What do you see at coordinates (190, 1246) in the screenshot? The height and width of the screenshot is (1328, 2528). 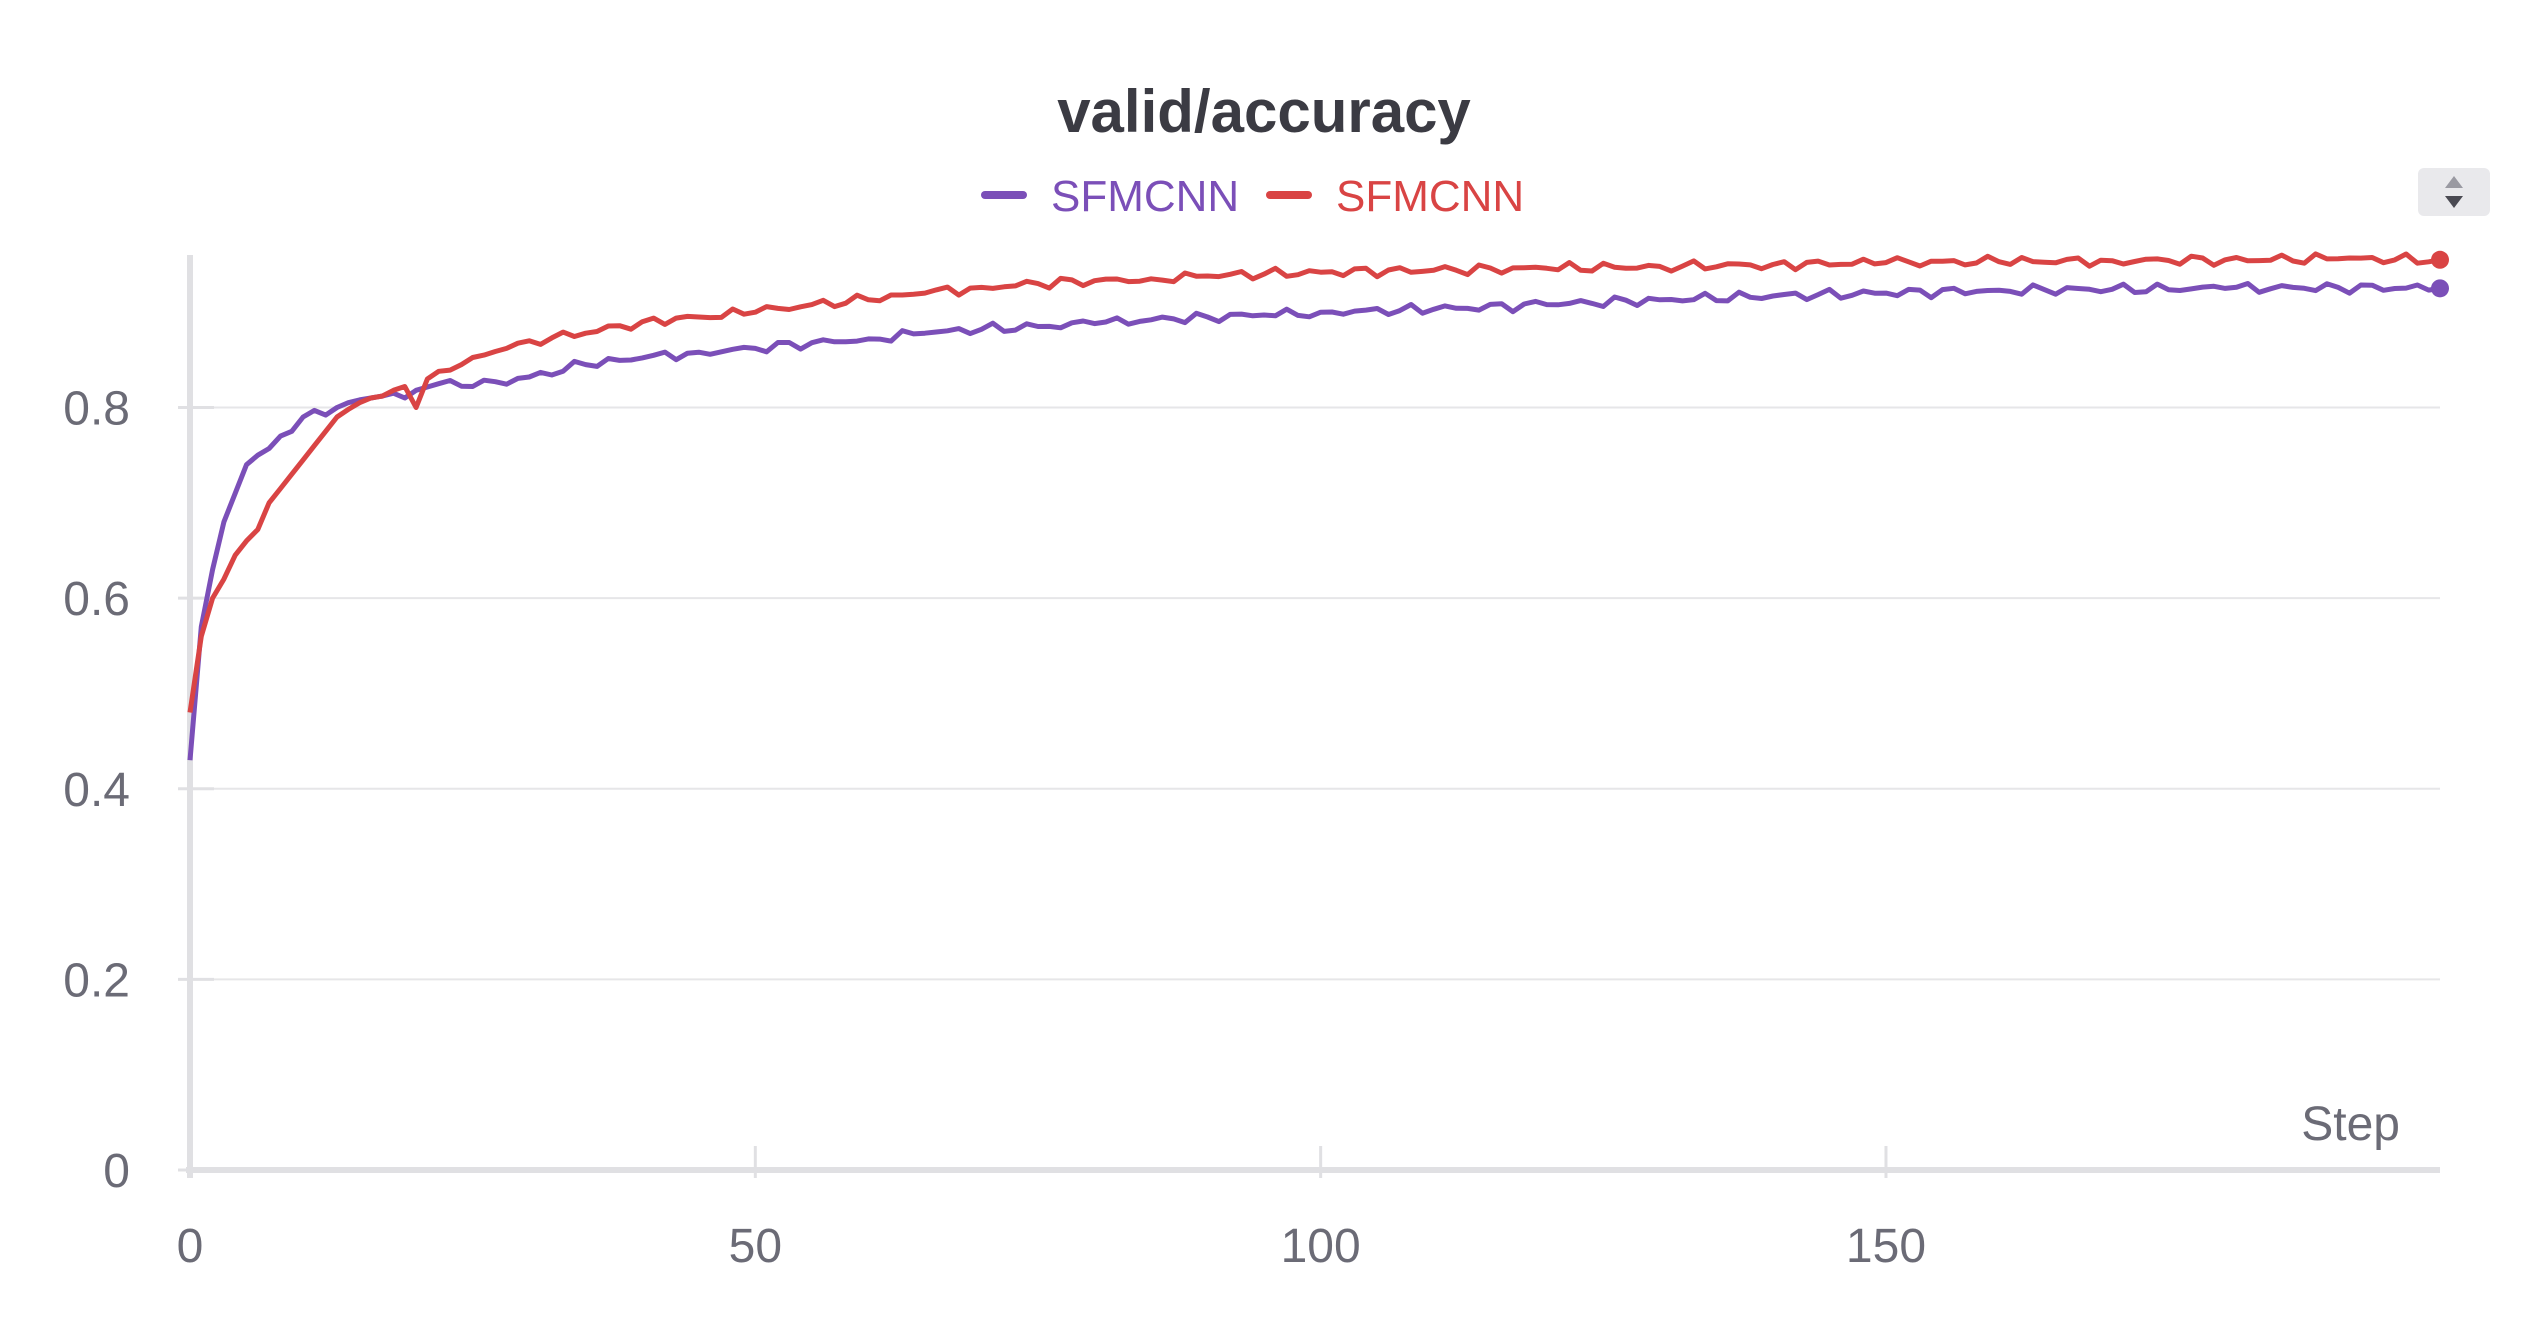 I see `x-tick-label: 0` at bounding box center [190, 1246].